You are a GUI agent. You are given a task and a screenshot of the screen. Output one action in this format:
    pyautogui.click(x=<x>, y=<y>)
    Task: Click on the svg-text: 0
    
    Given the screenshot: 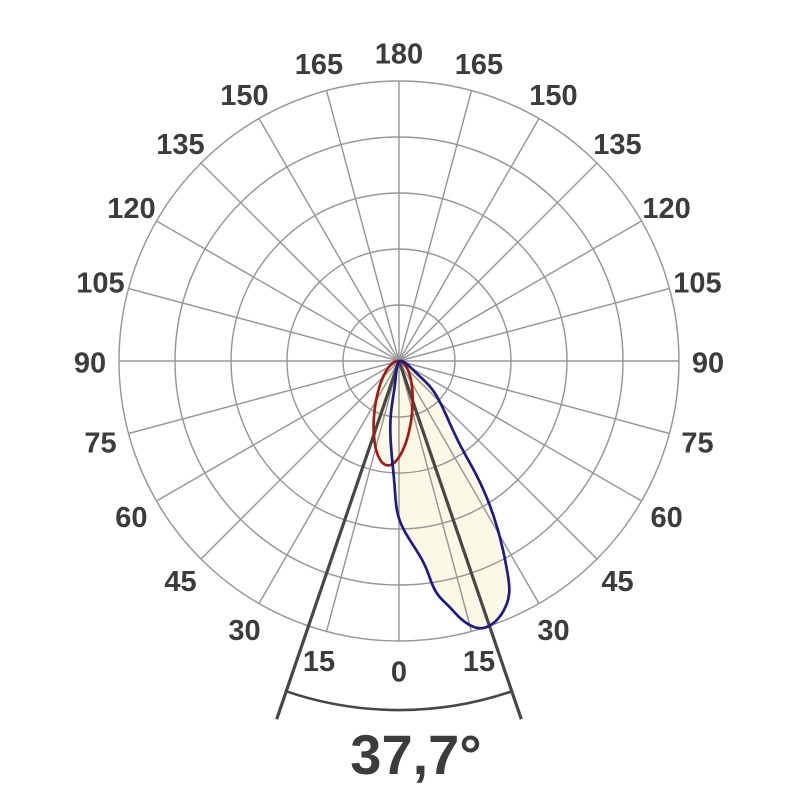 What is the action you would take?
    pyautogui.click(x=399, y=672)
    